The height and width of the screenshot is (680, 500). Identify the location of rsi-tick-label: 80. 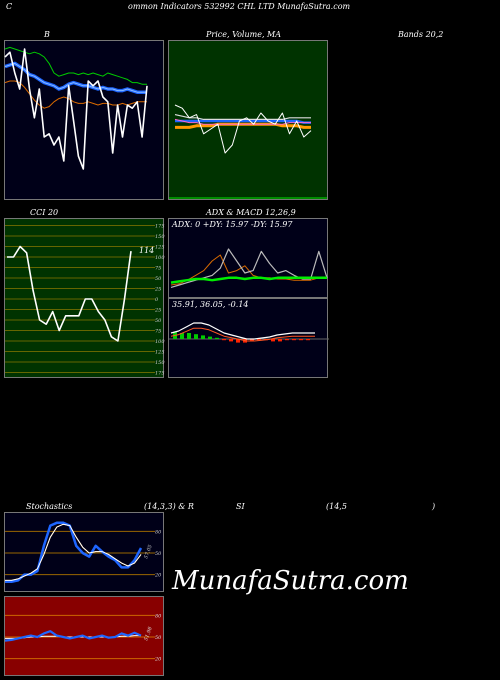
(158, 616).